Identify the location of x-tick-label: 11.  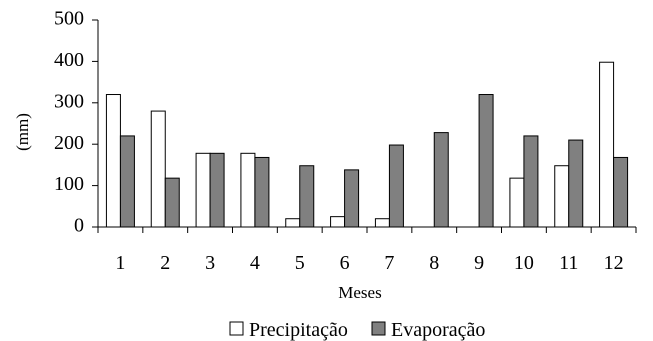
(568, 263).